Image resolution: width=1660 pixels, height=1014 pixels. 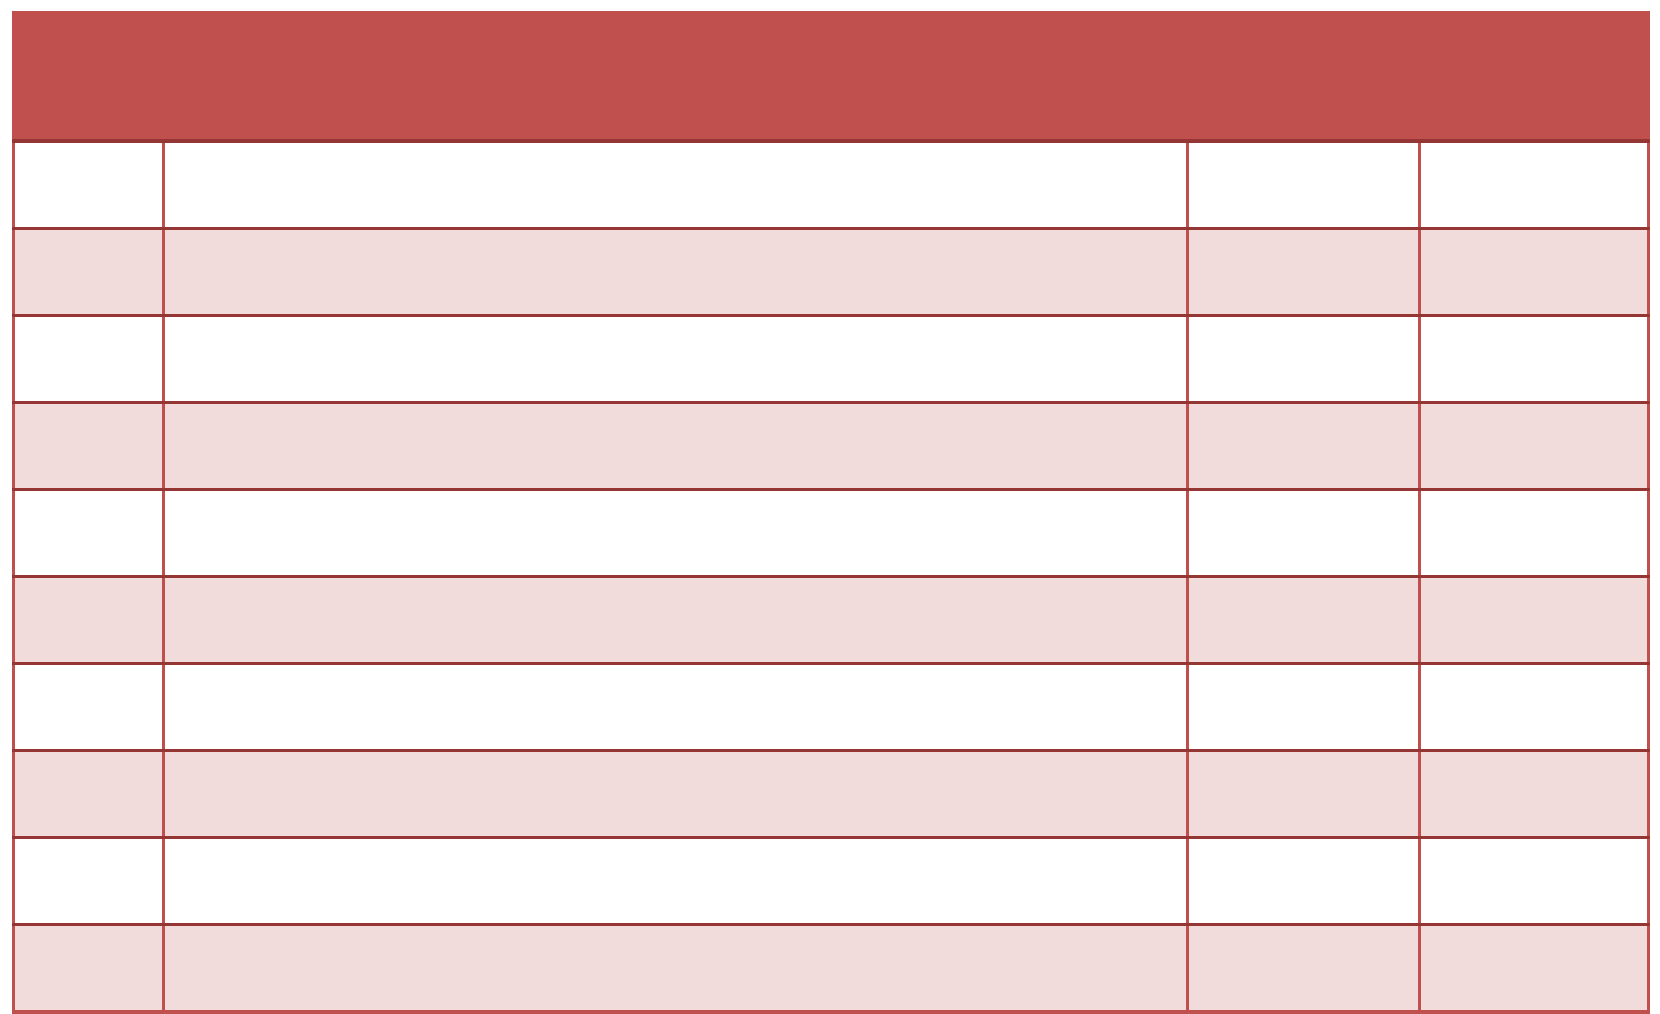 I want to click on table-header-cell, so click(x=831, y=77).